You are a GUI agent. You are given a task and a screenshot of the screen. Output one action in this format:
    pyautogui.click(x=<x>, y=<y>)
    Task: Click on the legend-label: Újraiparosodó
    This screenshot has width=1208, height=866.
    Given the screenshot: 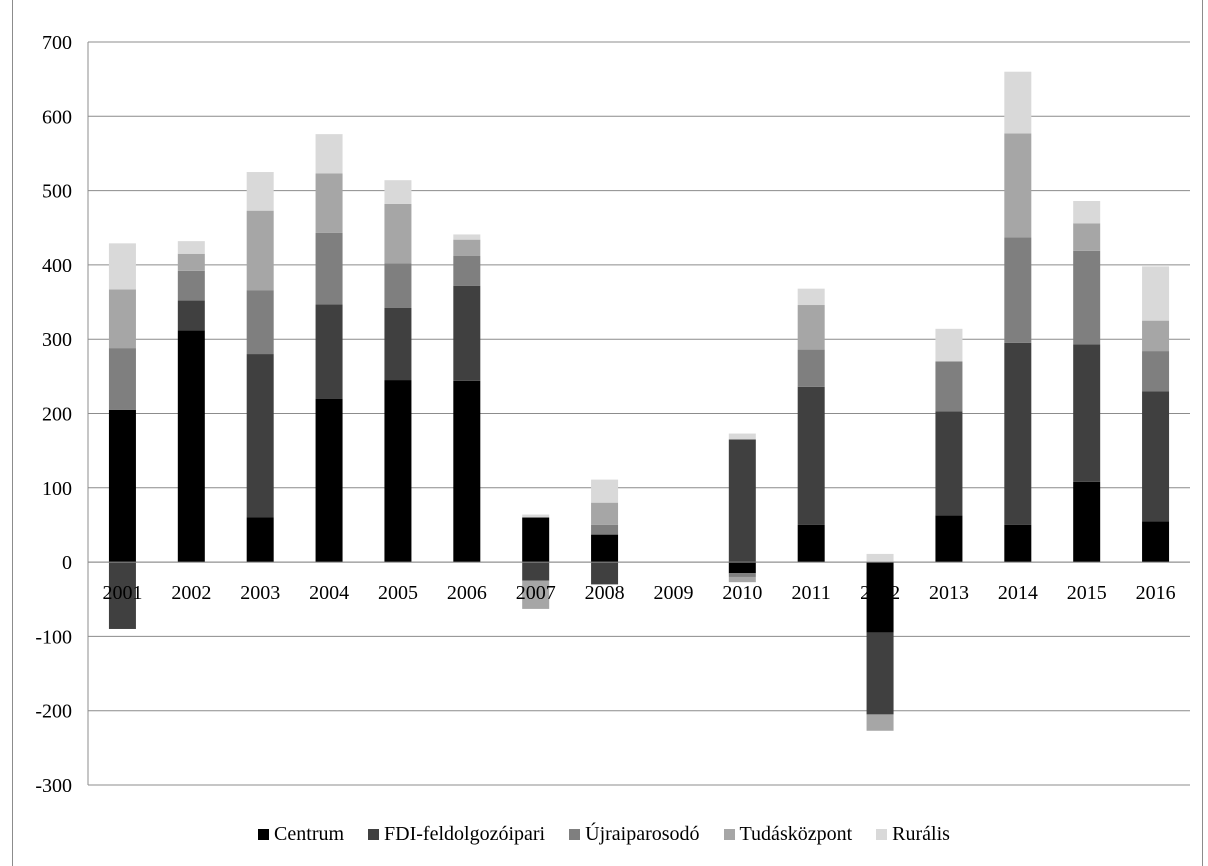 What is the action you would take?
    pyautogui.click(x=642, y=833)
    